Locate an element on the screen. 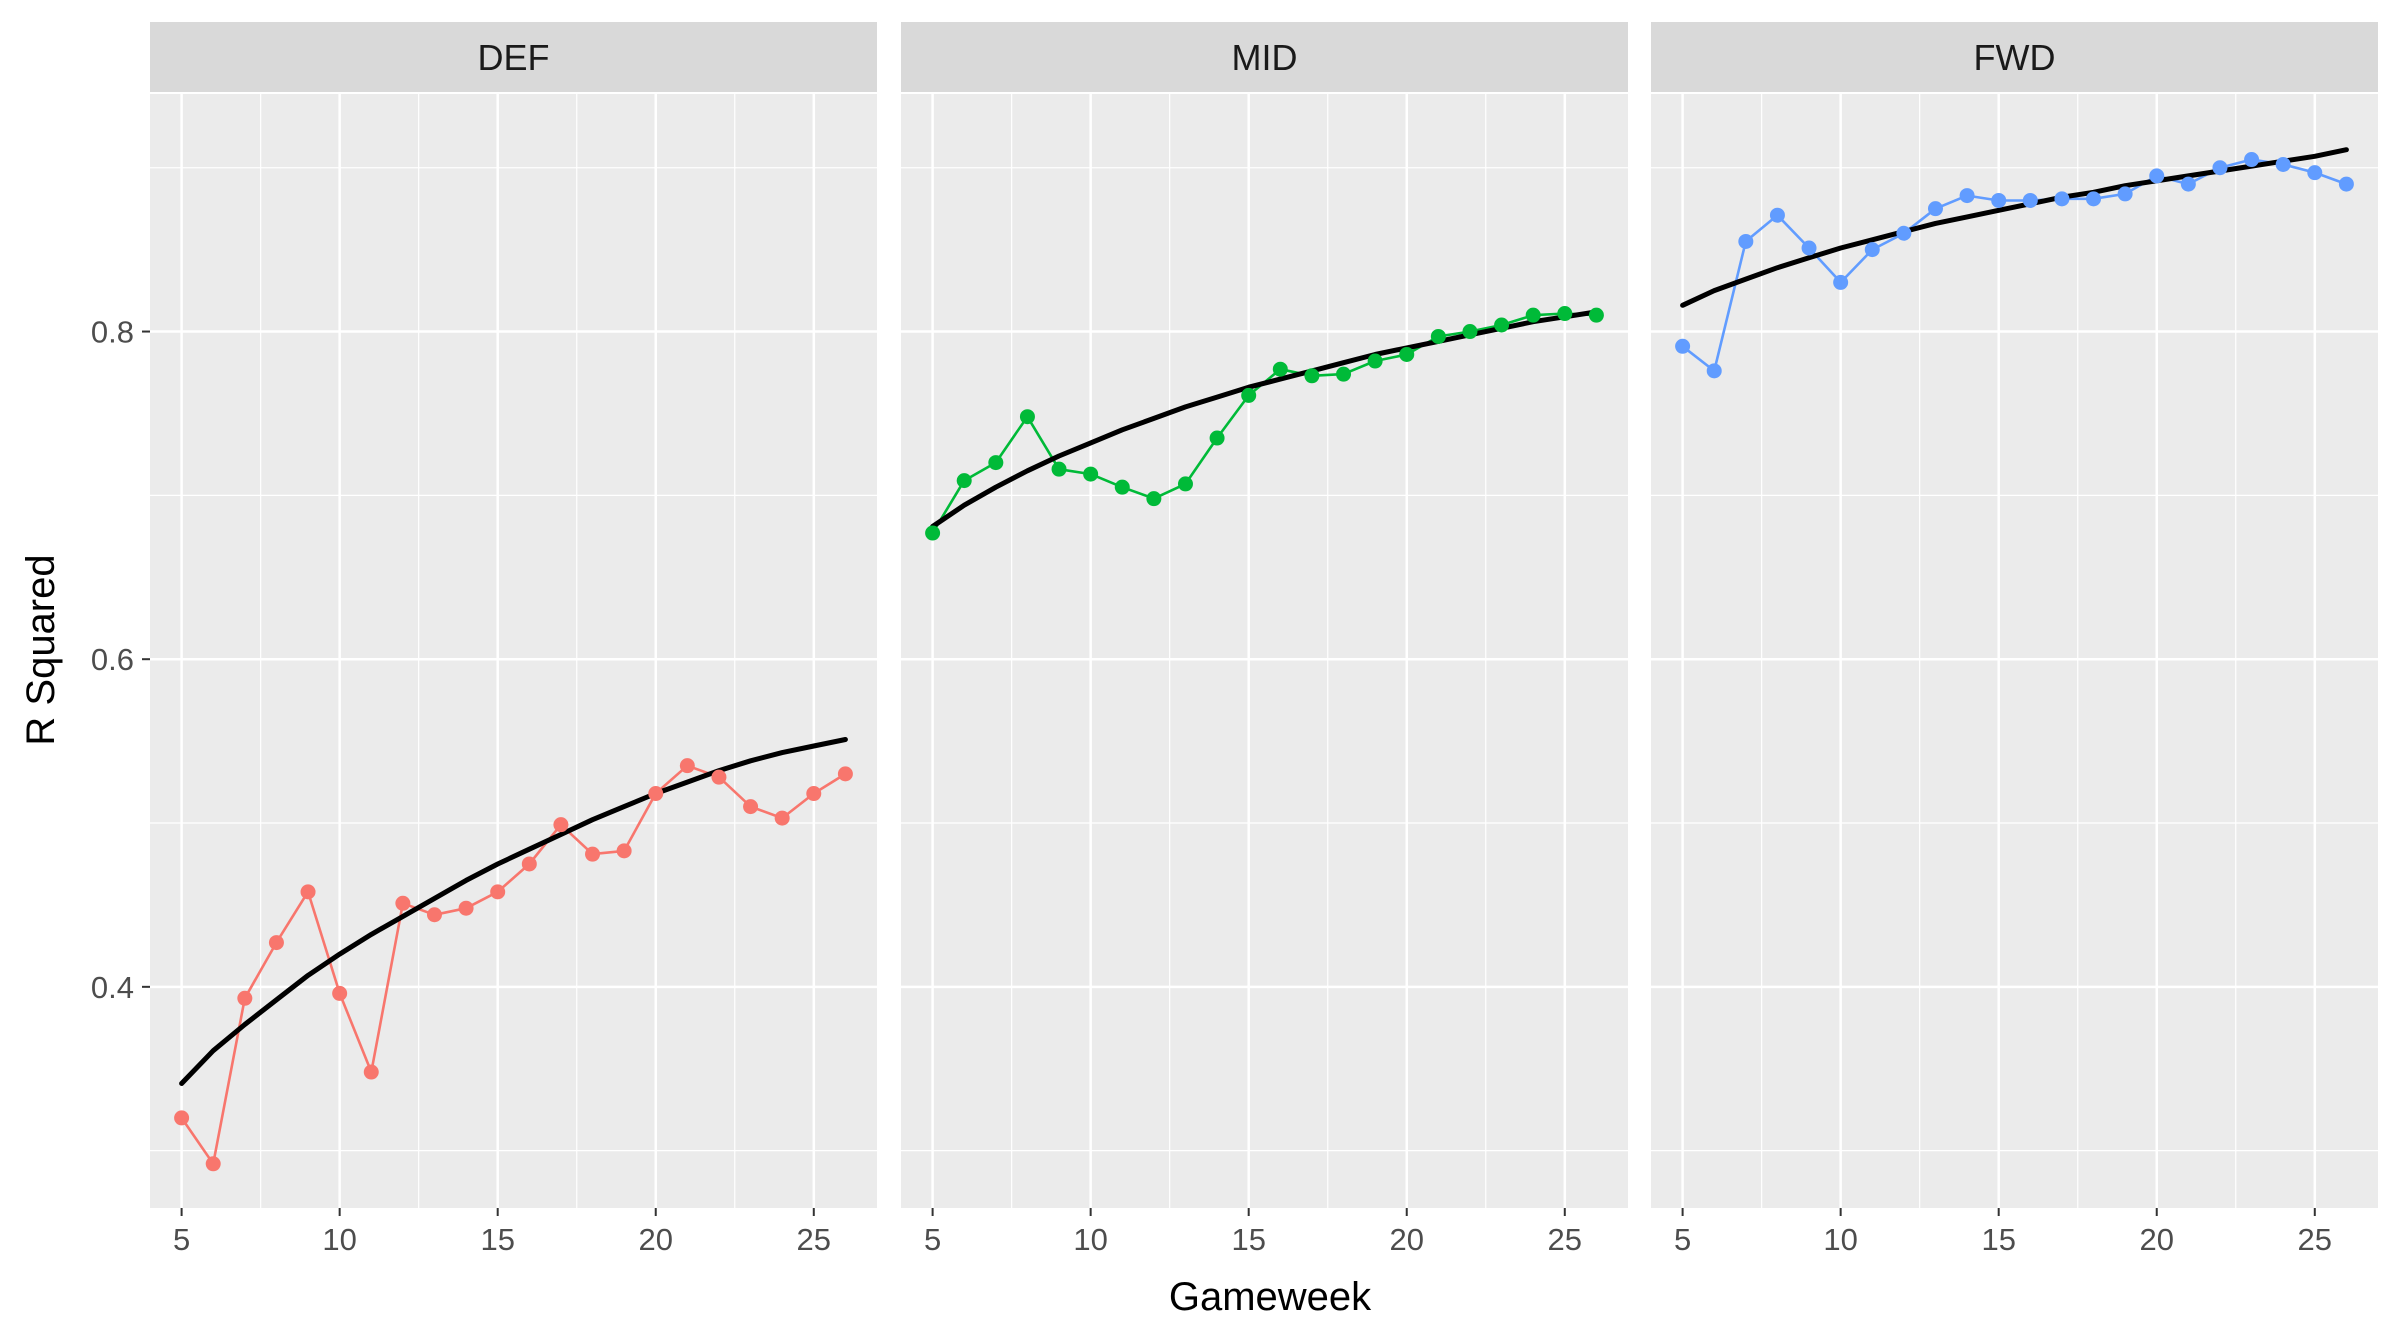 This screenshot has width=2400, height=1339. series-line-fwd is located at coordinates (2014, 265).